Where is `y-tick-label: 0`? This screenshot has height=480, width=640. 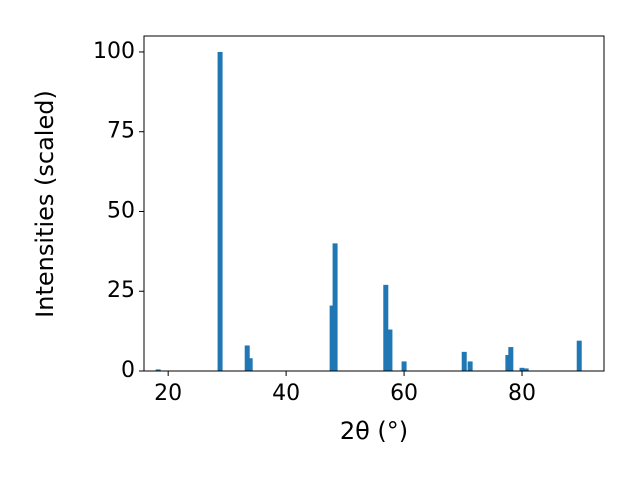 y-tick-label: 0 is located at coordinates (128, 370).